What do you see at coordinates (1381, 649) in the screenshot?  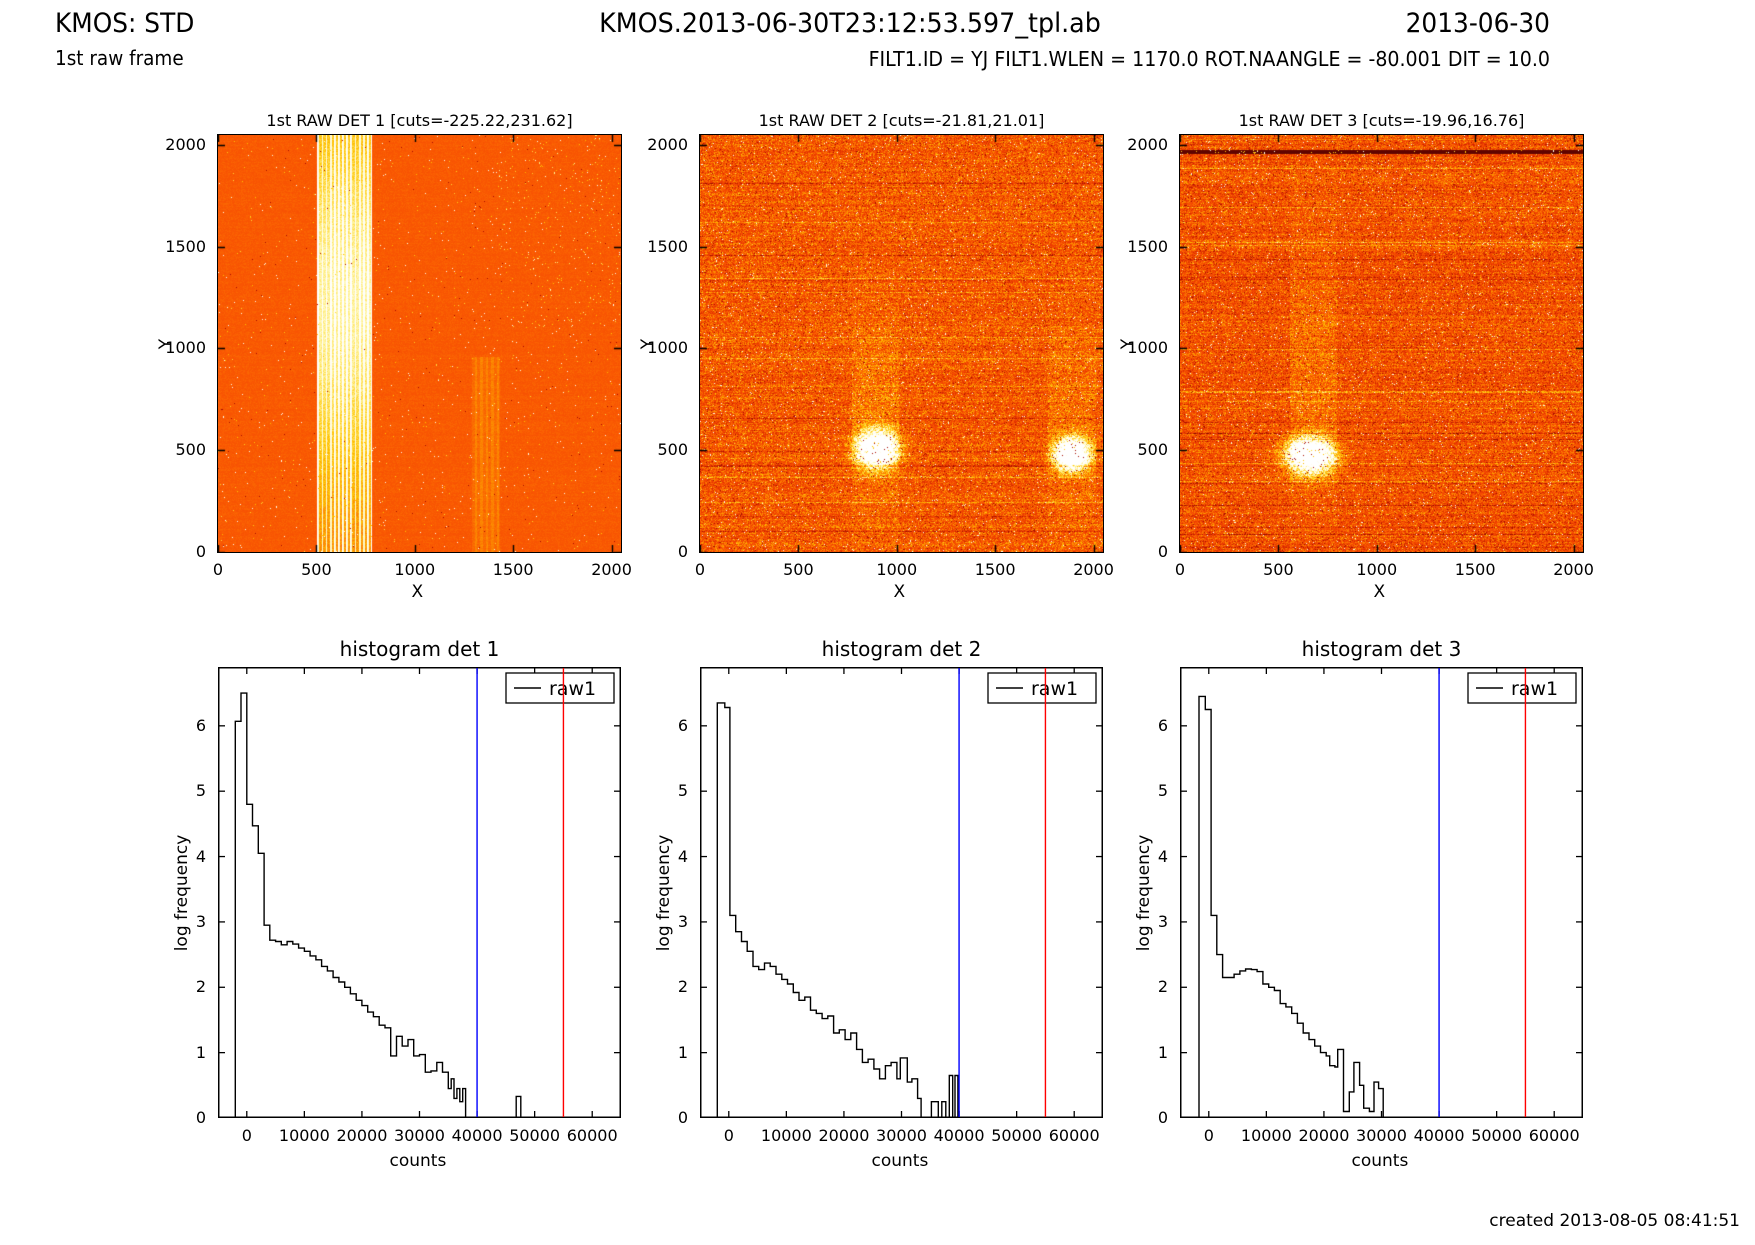 I see `histogram-title-det3: histogram det 3` at bounding box center [1381, 649].